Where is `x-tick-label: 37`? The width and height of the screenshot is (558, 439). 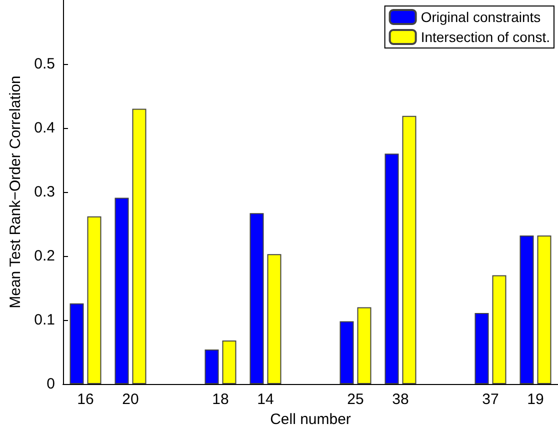 x-tick-label: 37 is located at coordinates (490, 399).